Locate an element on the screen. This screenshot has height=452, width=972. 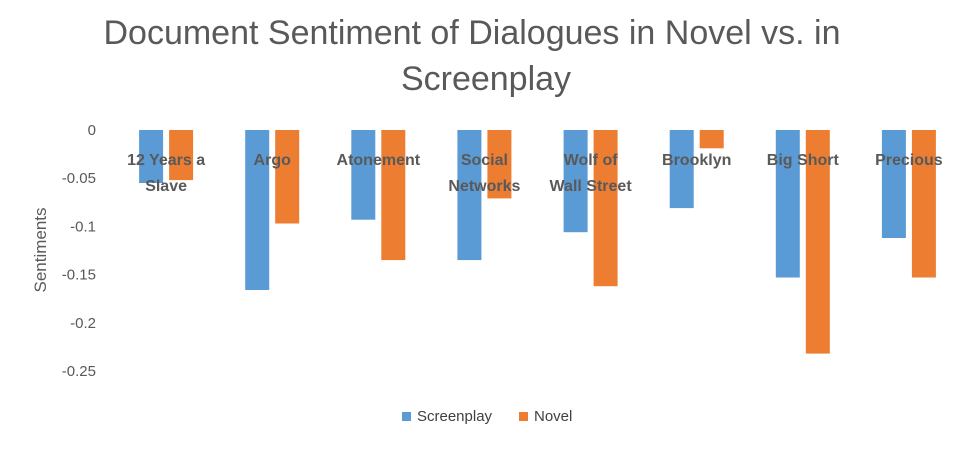
y-tick-label: -0.15 is located at coordinates (79, 275).